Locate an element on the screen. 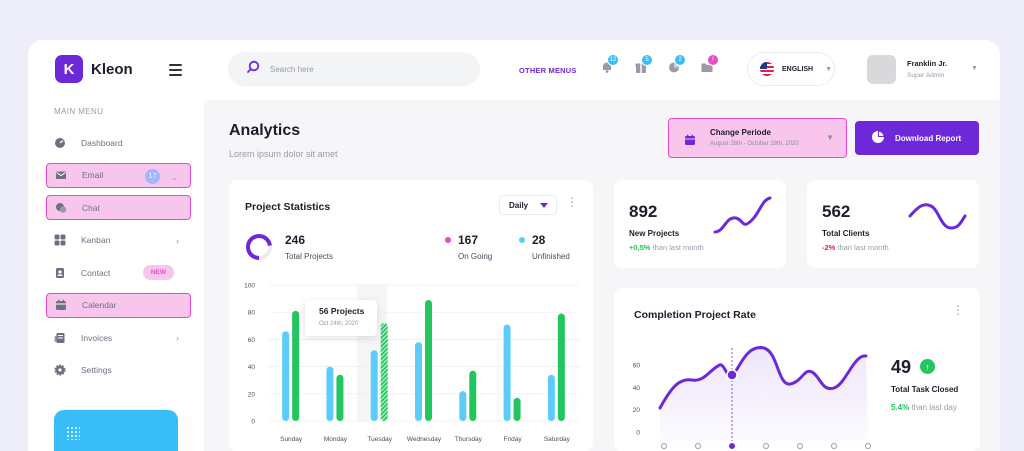 The image size is (1024, 451). avatar is located at coordinates (881, 69).